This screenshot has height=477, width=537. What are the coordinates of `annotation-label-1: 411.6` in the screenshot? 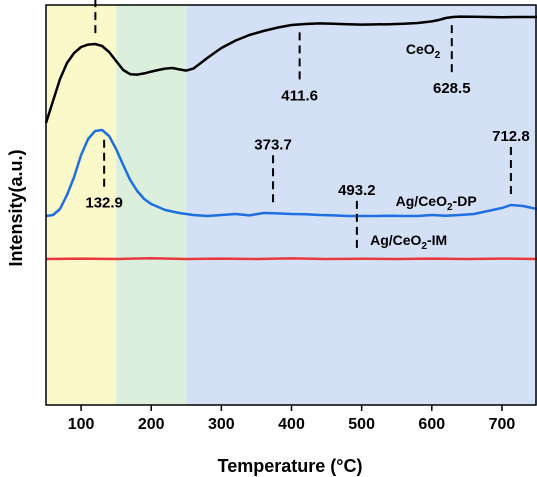 It's located at (299, 95).